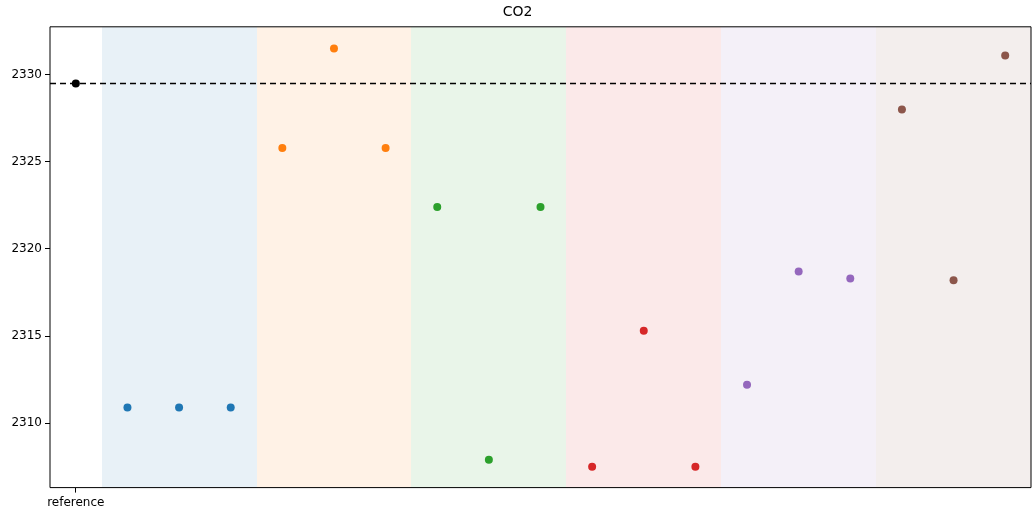 The width and height of the screenshot is (1035, 513). Describe the element at coordinates (26, 422) in the screenshot. I see `y-tick-label: 2310` at that location.